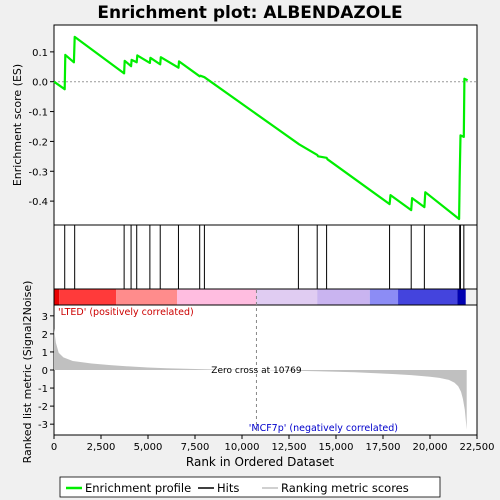  What do you see at coordinates (250, 487) in the screenshot?
I see `legend-box` at bounding box center [250, 487].